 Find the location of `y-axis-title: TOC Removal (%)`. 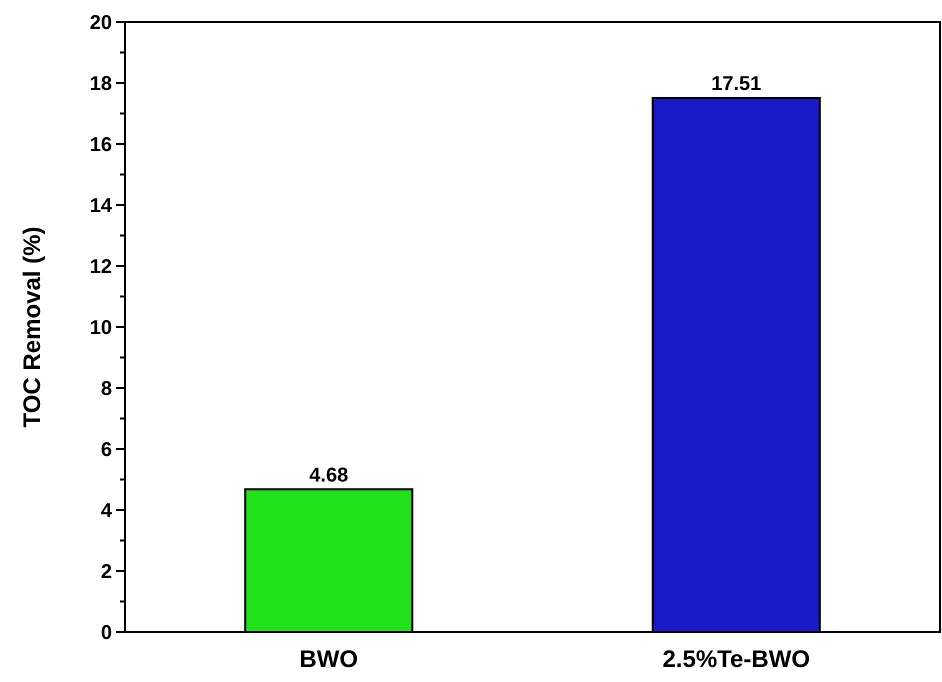

y-axis-title: TOC Removal (%) is located at coordinates (32, 327).